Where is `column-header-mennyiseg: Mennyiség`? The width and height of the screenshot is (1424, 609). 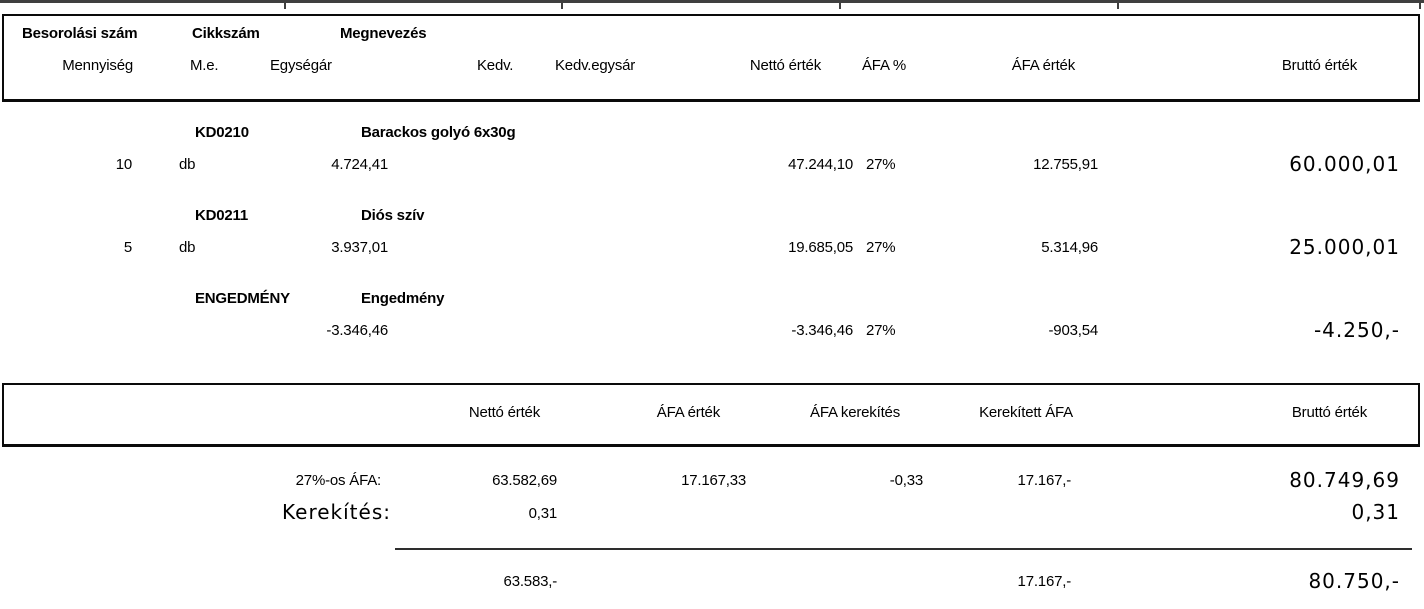 column-header-mennyiseg: Mennyiség is located at coordinates (97, 65).